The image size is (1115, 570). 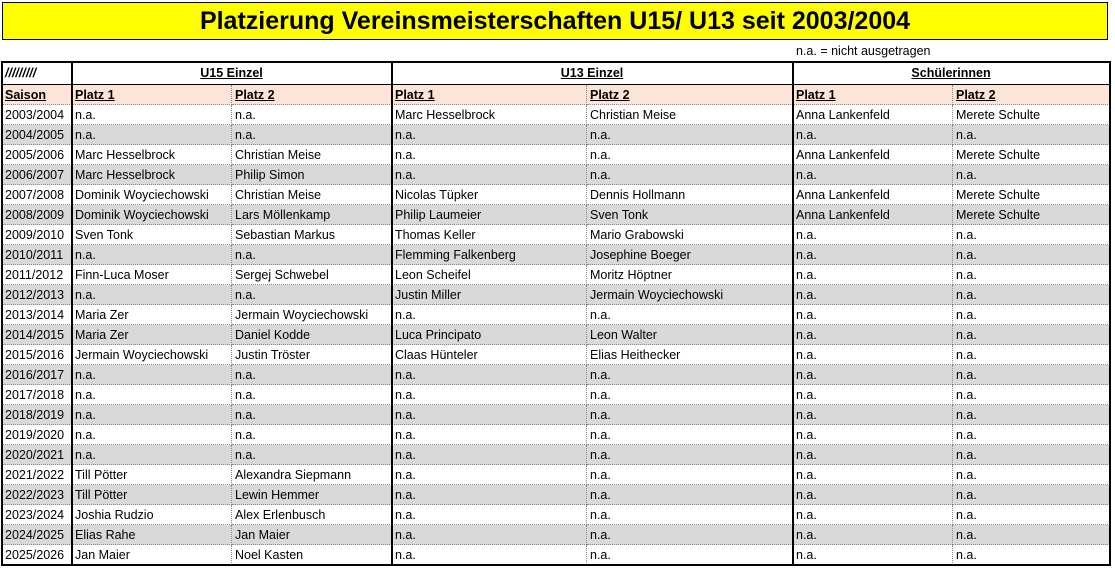 I want to click on name-cell: Leon Walter, so click(x=690, y=335).